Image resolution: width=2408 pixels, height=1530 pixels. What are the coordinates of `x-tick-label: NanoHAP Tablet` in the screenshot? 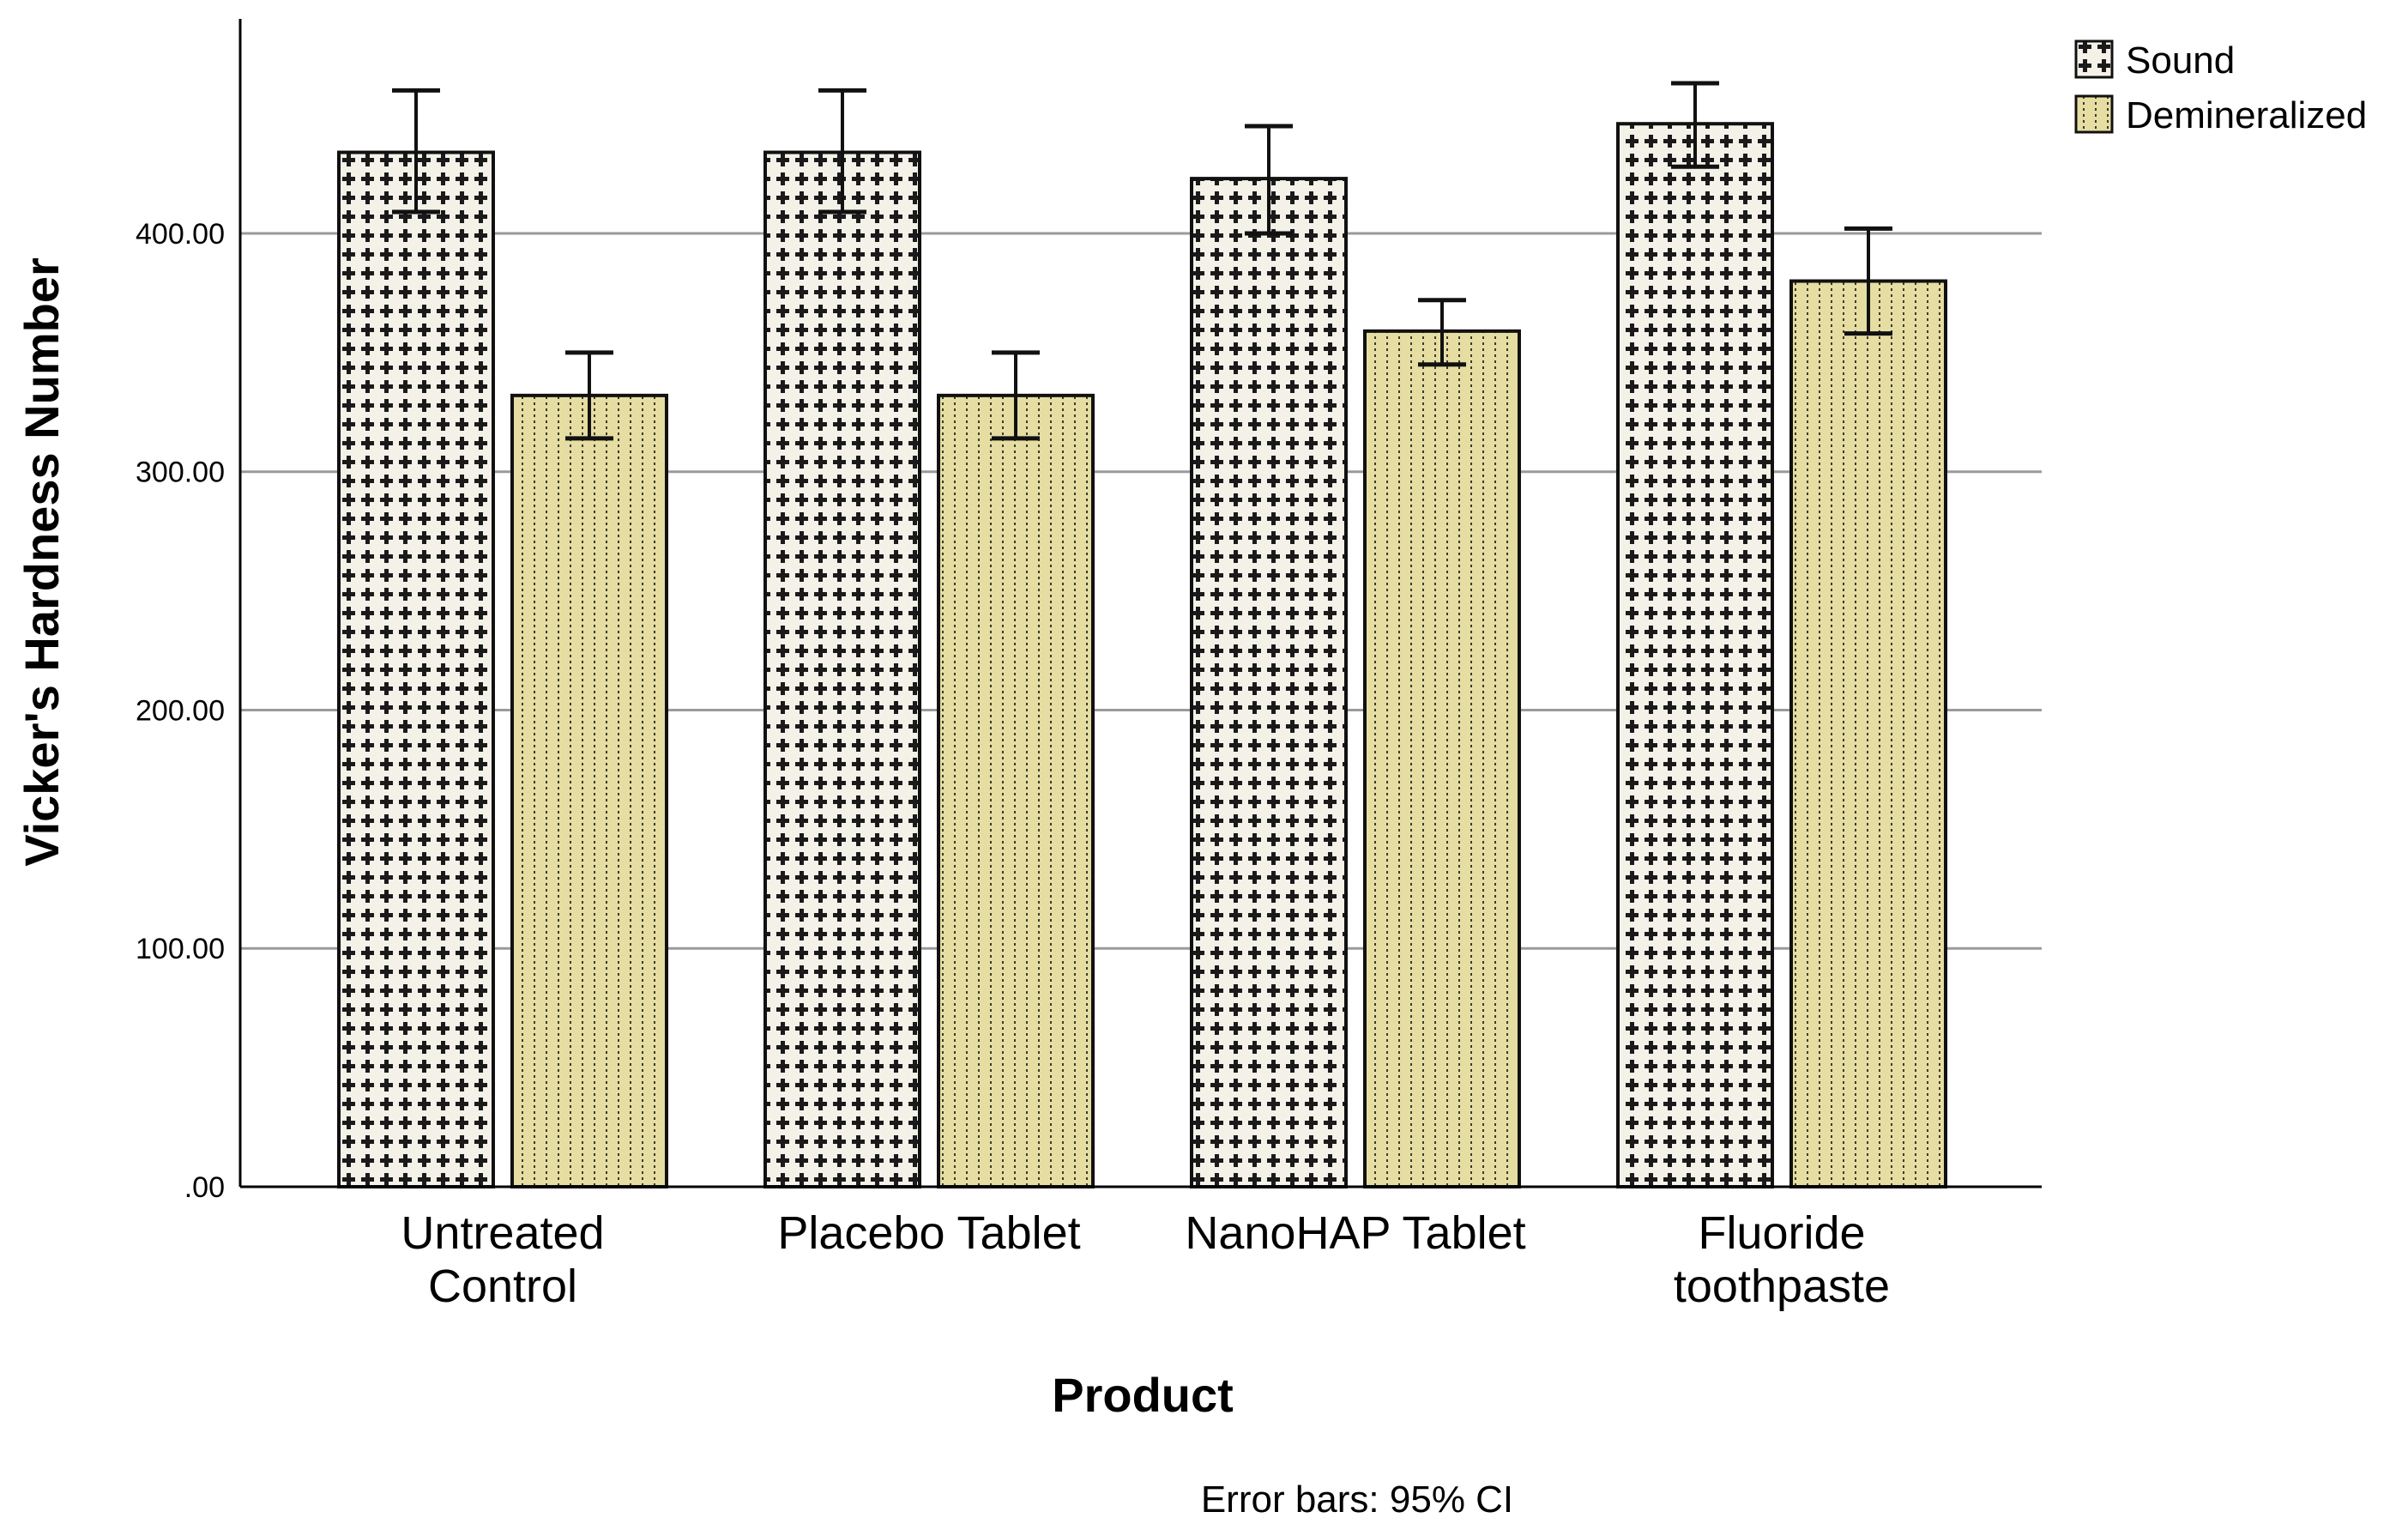 It's located at (1355, 1233).